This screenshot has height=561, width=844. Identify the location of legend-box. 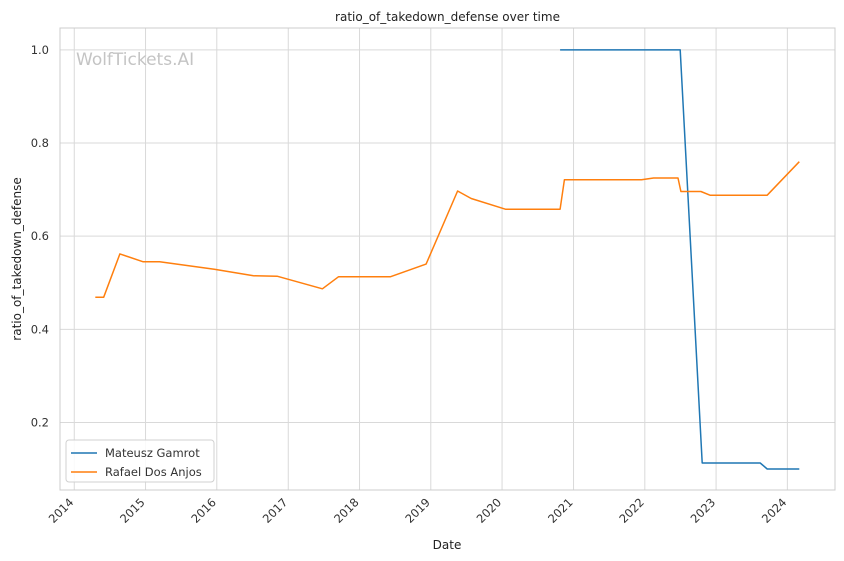
(140, 461).